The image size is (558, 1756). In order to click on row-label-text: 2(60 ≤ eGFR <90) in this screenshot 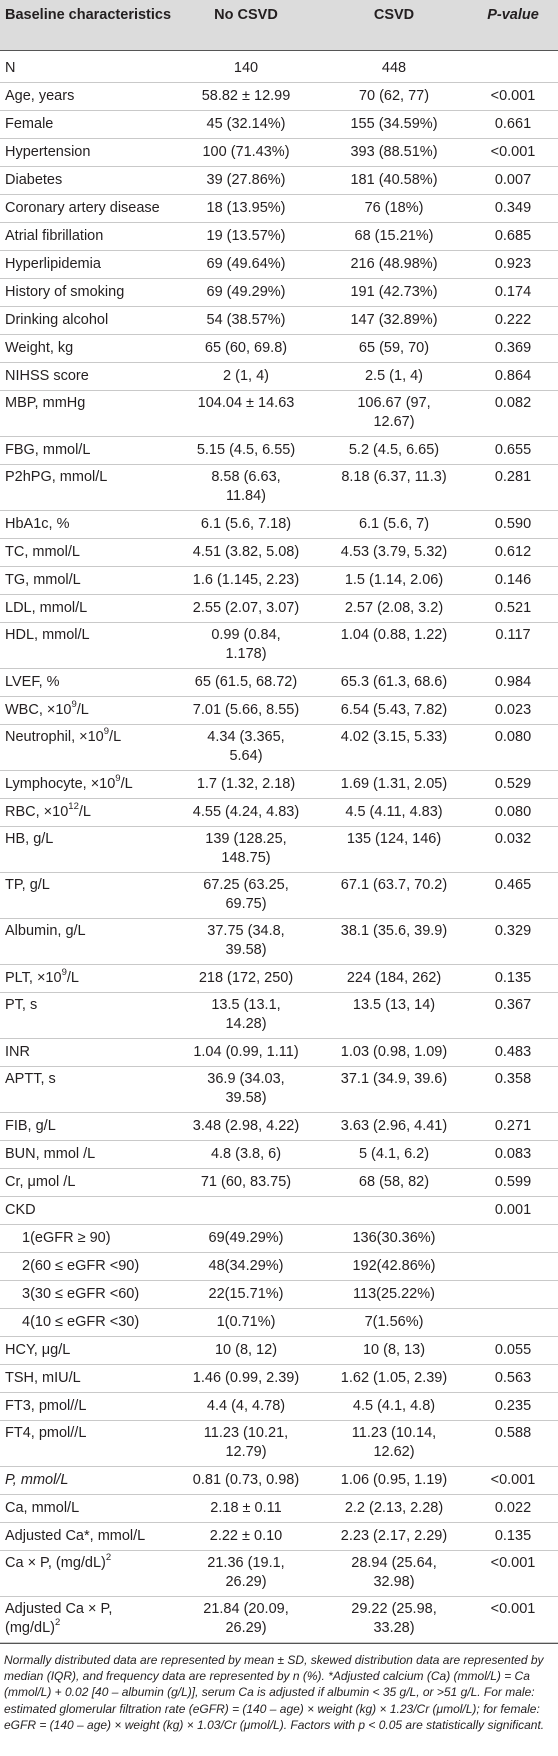, I will do `click(81, 1266)`.